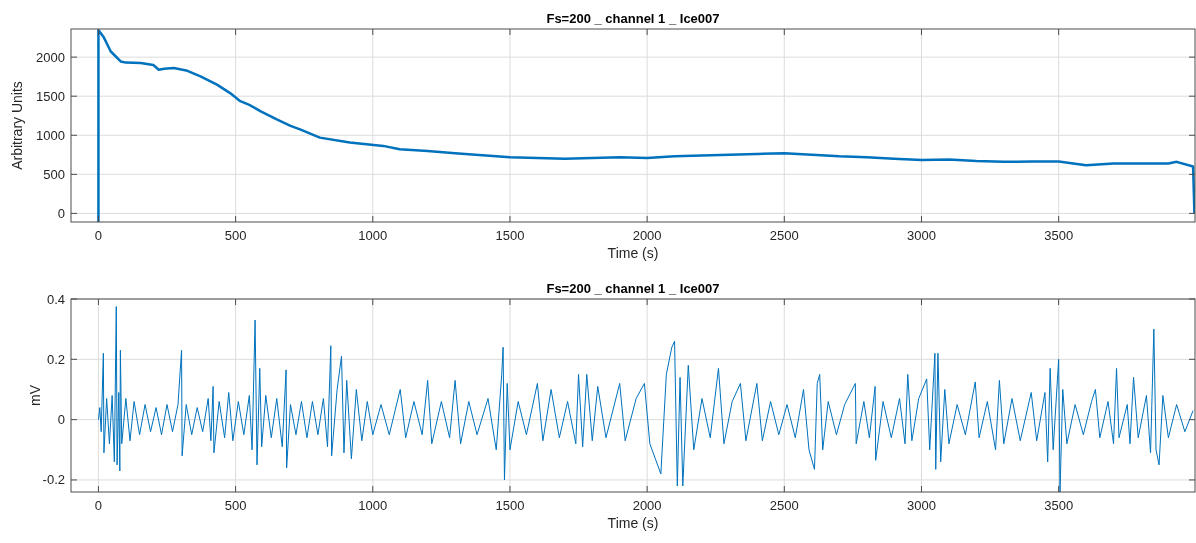 Image resolution: width=1196 pixels, height=543 pixels. I want to click on y-tick-label: 2000, so click(50, 57).